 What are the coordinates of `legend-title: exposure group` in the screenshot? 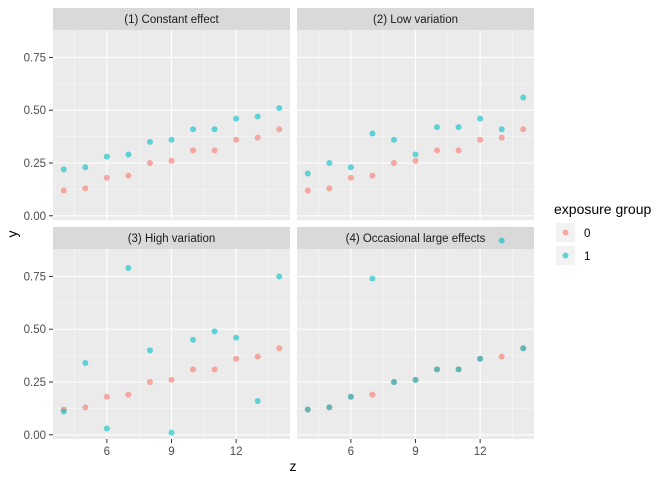 It's located at (603, 209).